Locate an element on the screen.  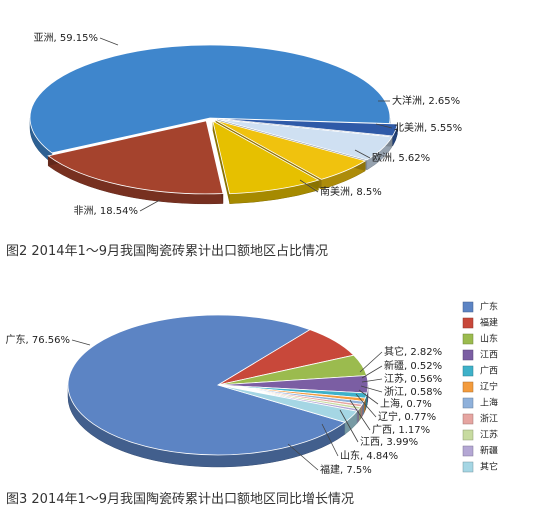
legend-label-fujian: 福建 is located at coordinates (489, 323).